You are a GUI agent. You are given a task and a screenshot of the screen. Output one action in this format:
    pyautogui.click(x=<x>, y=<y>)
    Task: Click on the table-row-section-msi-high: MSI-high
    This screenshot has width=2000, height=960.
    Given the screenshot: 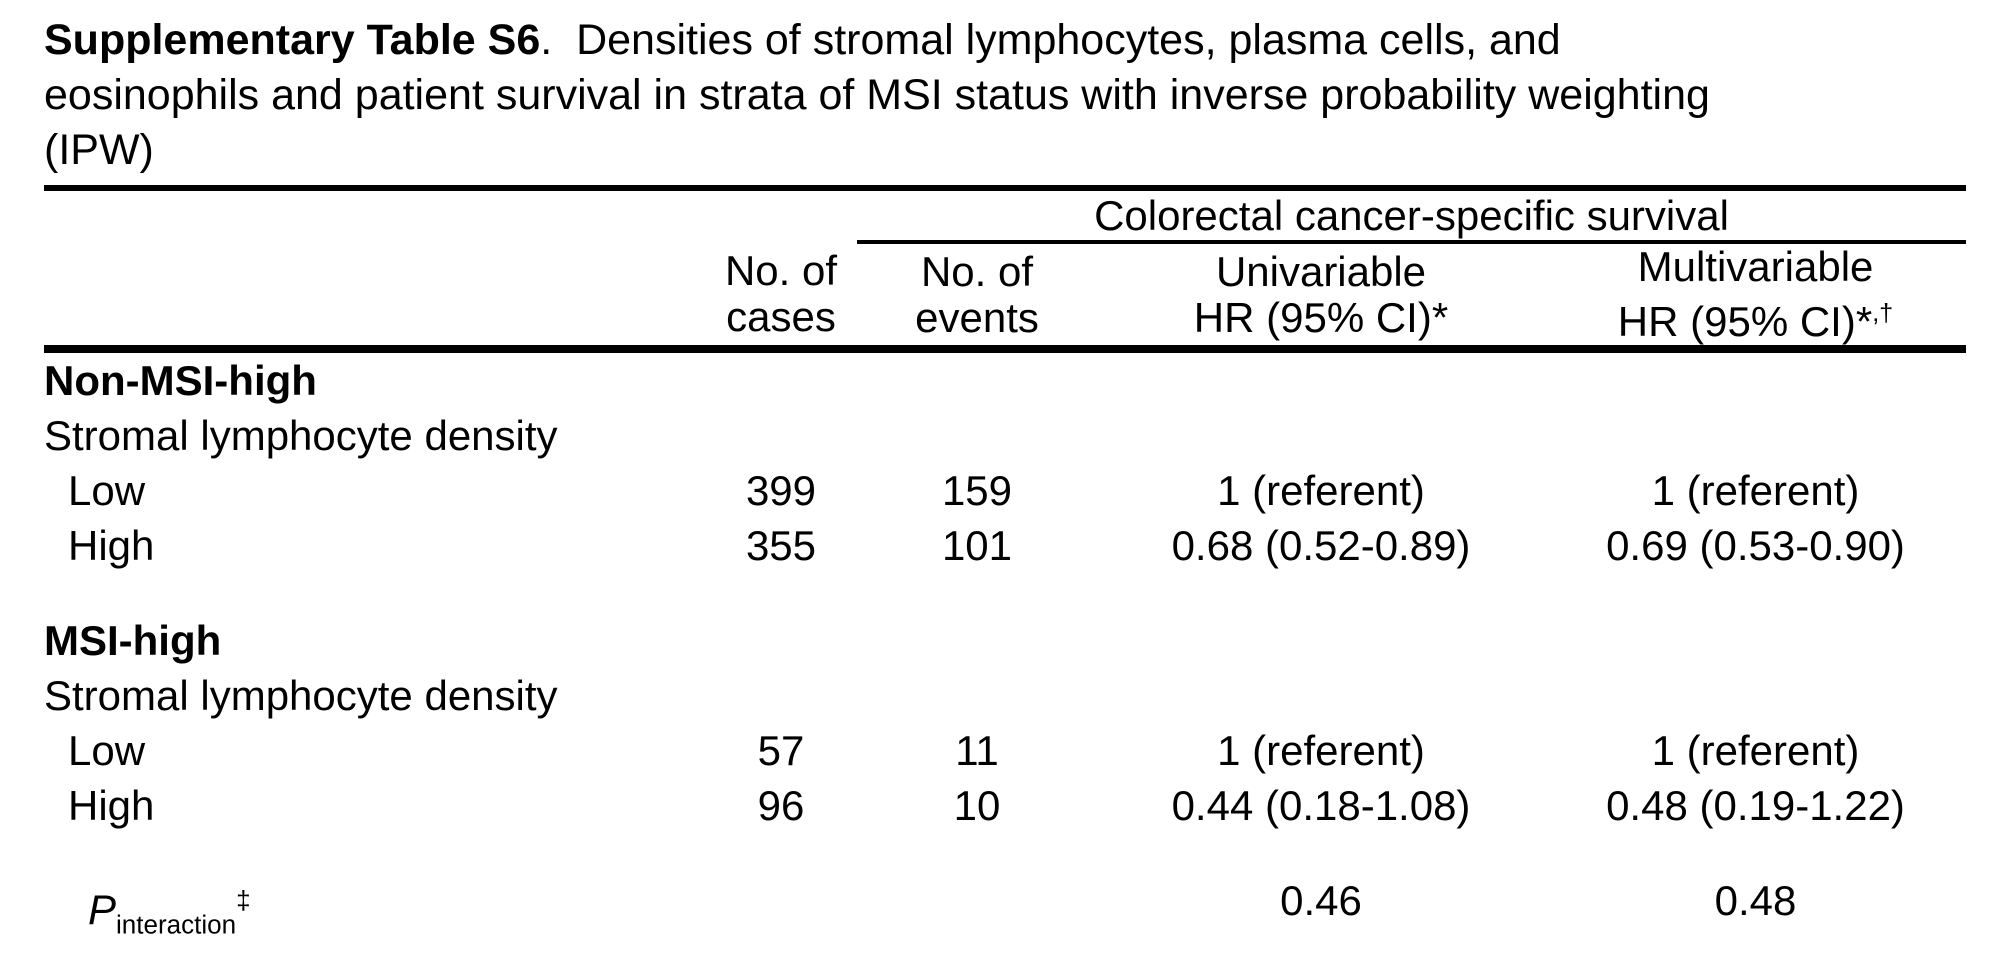 What is the action you would take?
    pyautogui.click(x=1005, y=640)
    